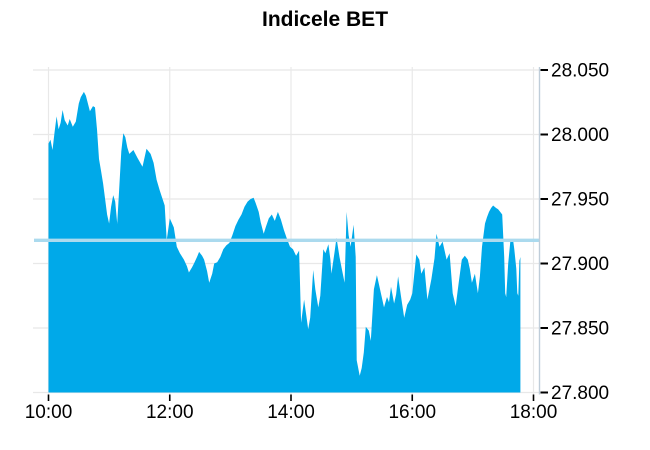 Image resolution: width=650 pixels, height=450 pixels. Describe the element at coordinates (580, 393) in the screenshot. I see `y-tick-label: 27.800` at that location.